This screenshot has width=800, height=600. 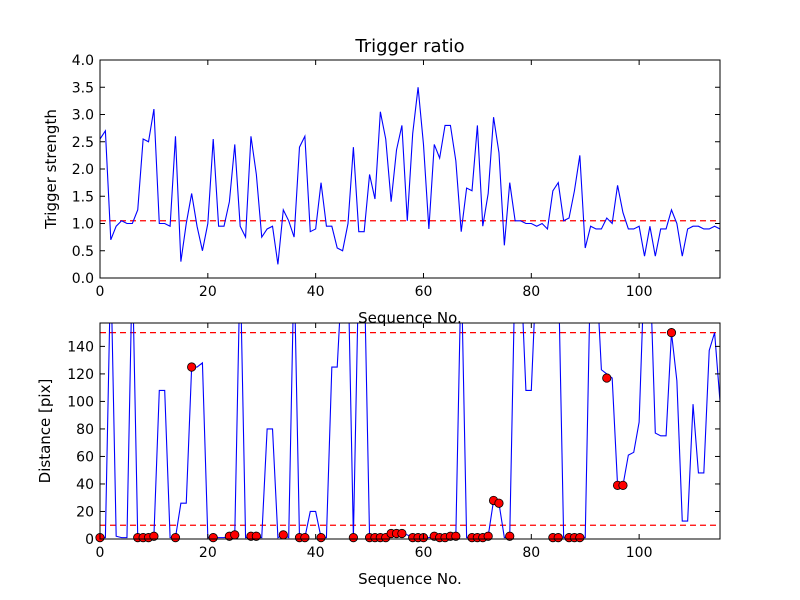 I want to click on bottom-xtick-label: 40, so click(x=316, y=553).